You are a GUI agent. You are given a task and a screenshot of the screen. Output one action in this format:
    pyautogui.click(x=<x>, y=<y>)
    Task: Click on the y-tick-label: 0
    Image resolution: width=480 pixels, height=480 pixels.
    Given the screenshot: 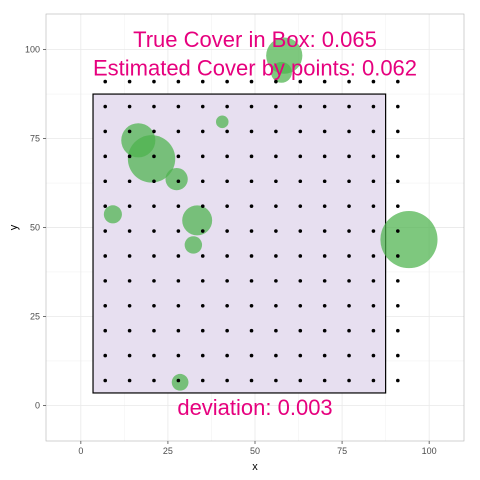 What is the action you would take?
    pyautogui.click(x=37, y=405)
    